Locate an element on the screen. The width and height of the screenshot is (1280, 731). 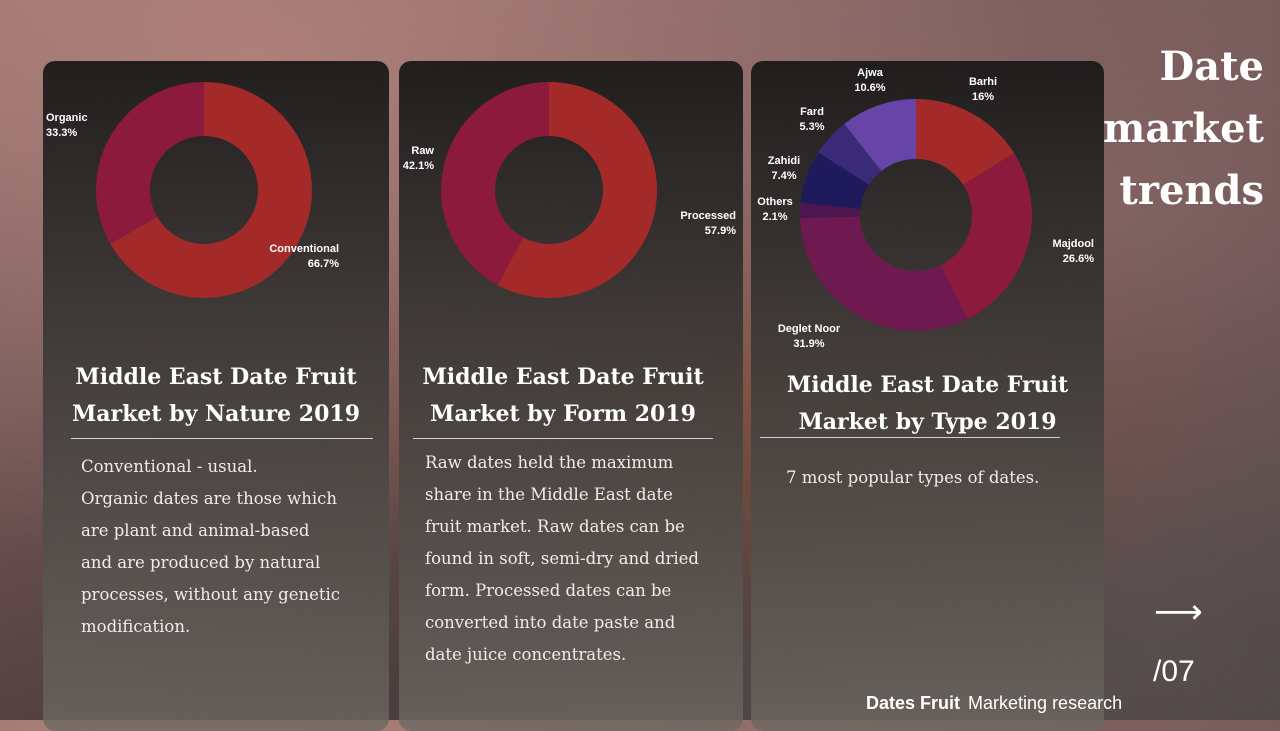
next-arrow-icon: ⟶ is located at coordinates (1178, 612).